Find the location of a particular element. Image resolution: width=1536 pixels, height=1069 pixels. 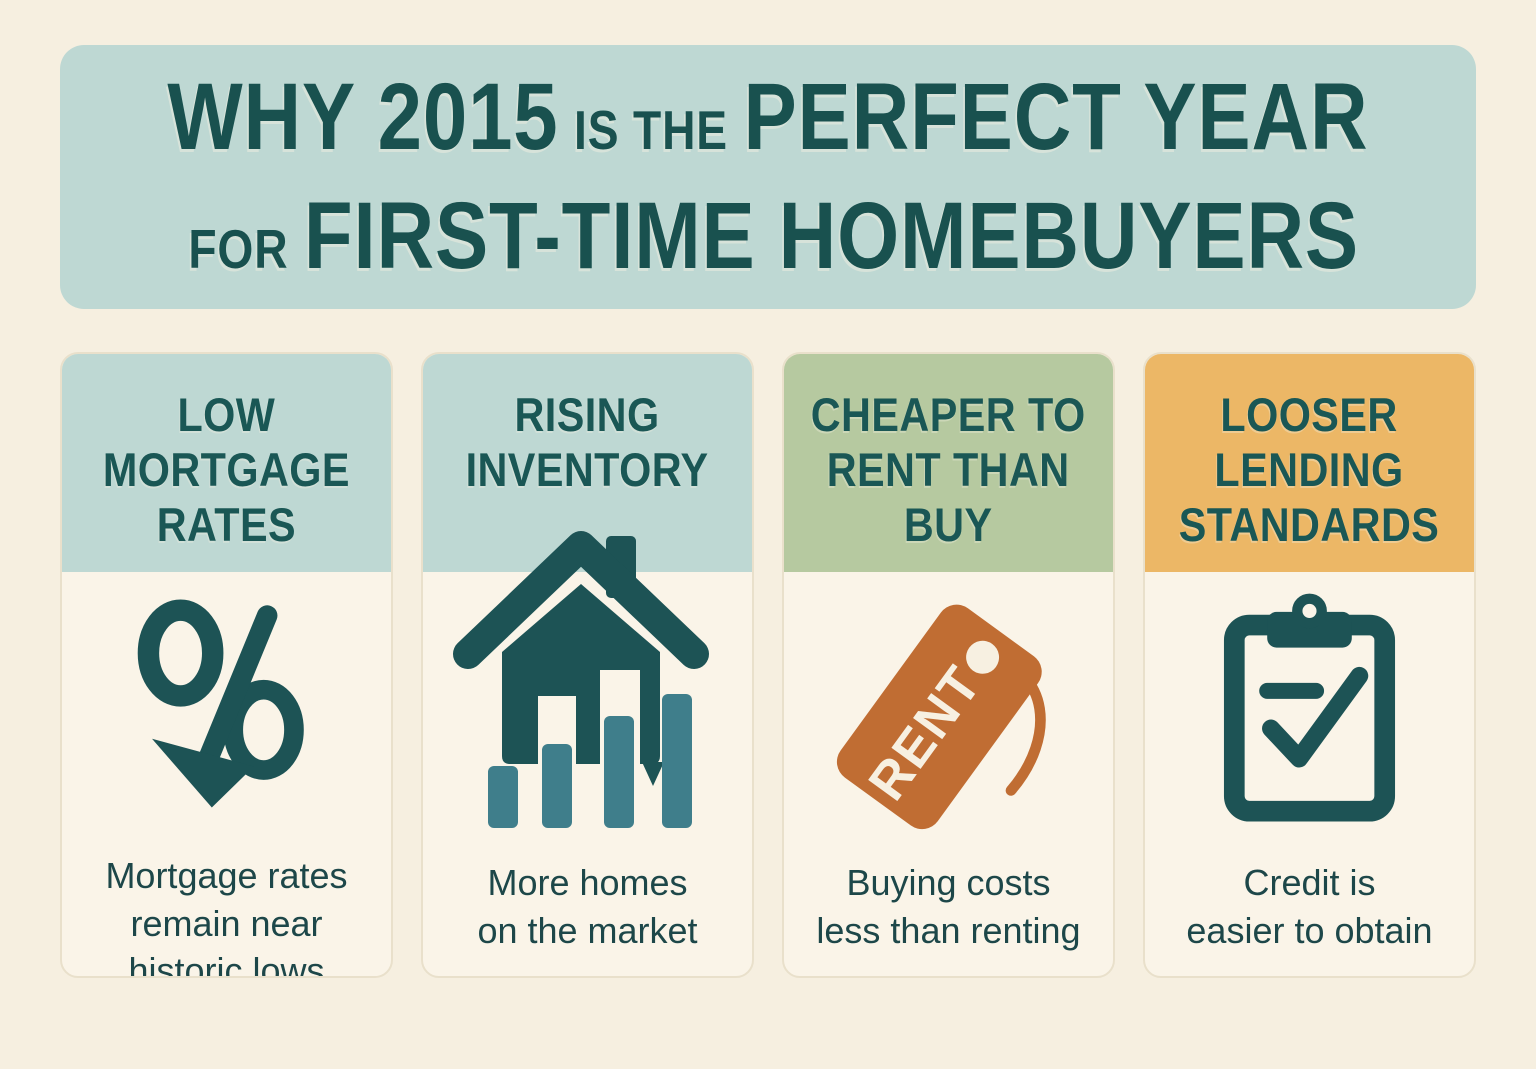

column-caption: Mortgage rates remain near historic lows is located at coordinates (226, 916).